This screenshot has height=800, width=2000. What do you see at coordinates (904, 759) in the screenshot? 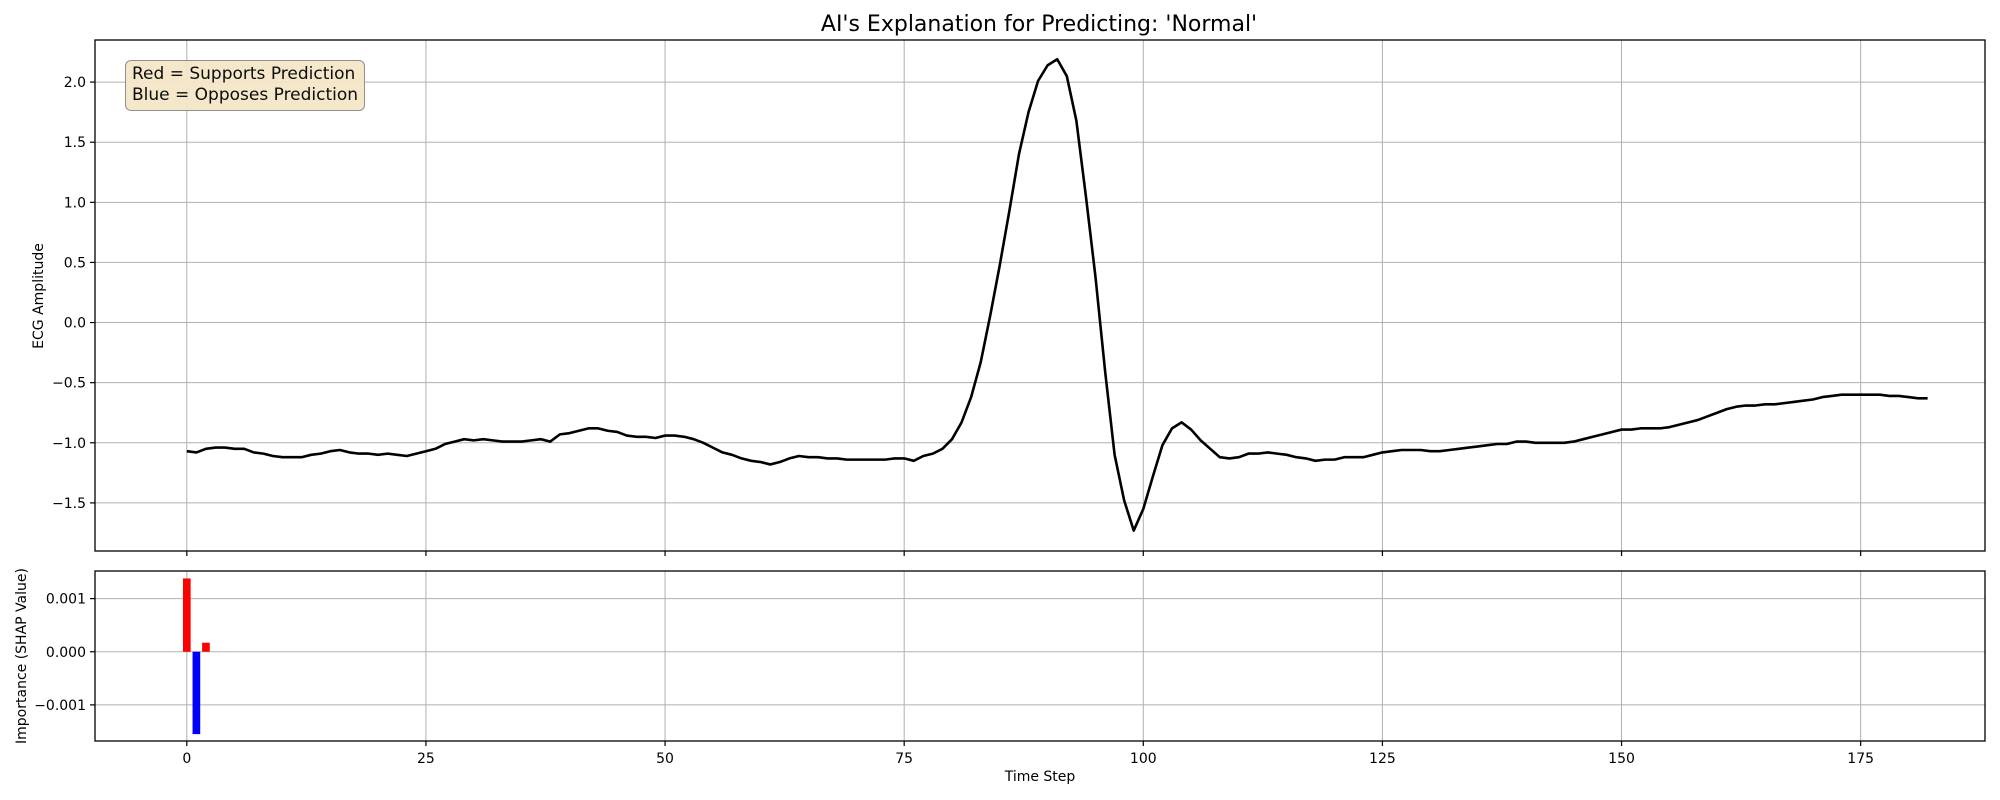
I see `x-tick-label: 75` at bounding box center [904, 759].